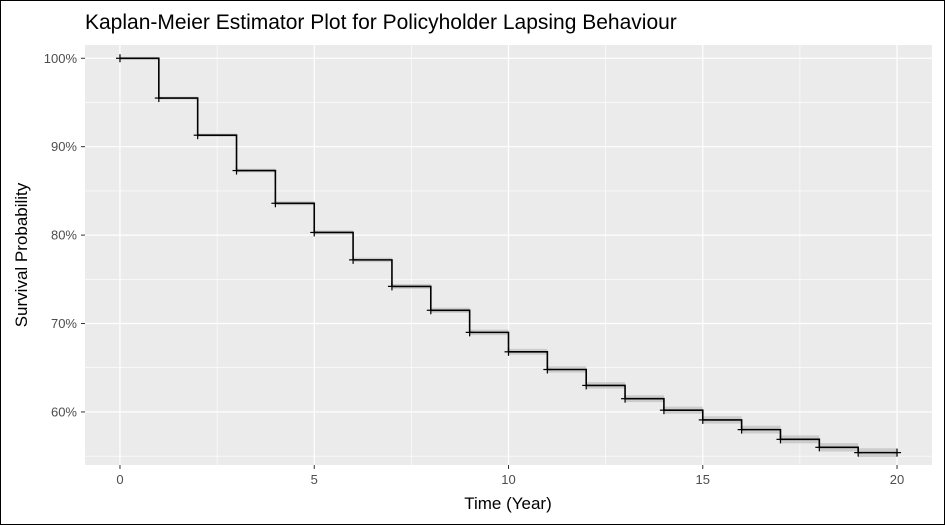 This screenshot has height=525, width=945. What do you see at coordinates (64, 411) in the screenshot?
I see `y-tick-label: 60%` at bounding box center [64, 411].